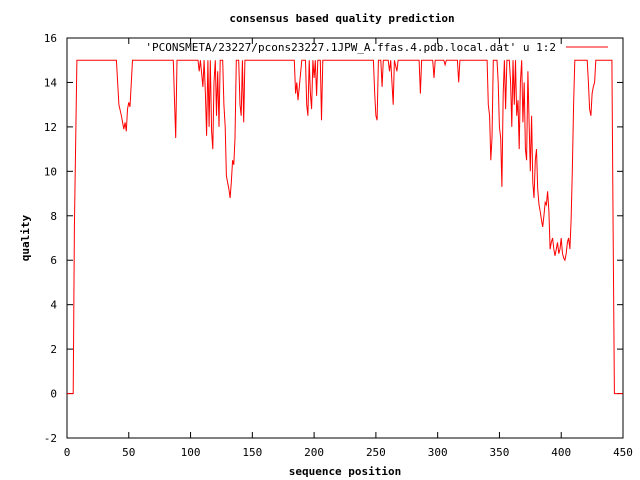  Describe the element at coordinates (623, 452) in the screenshot. I see `x-tick-label: 450` at that location.